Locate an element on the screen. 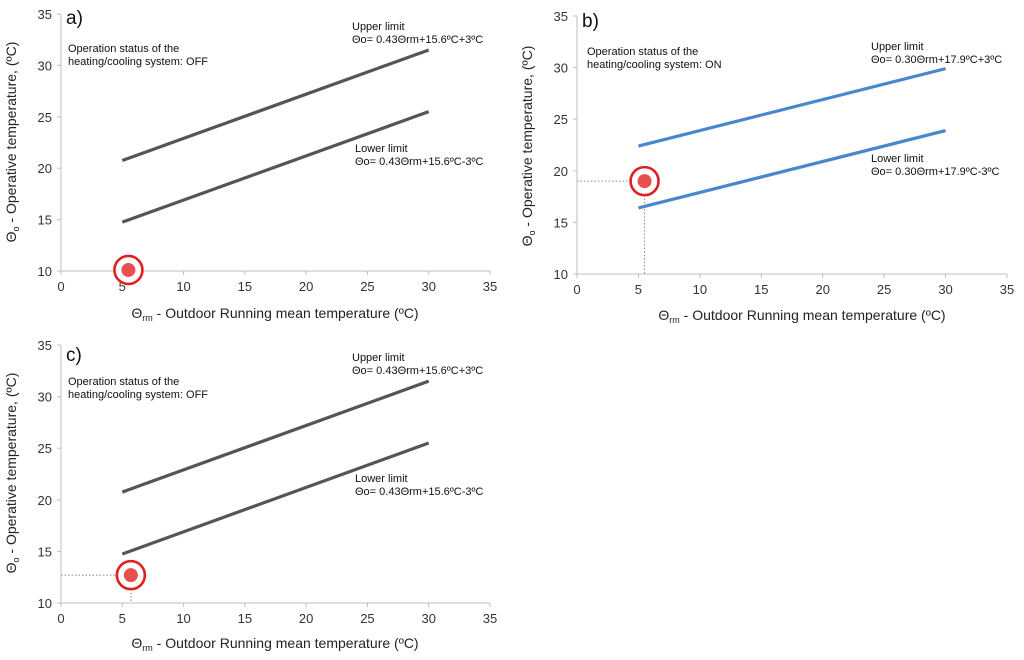 This screenshot has width=1024, height=660. panel-label: a) is located at coordinates (74, 18).